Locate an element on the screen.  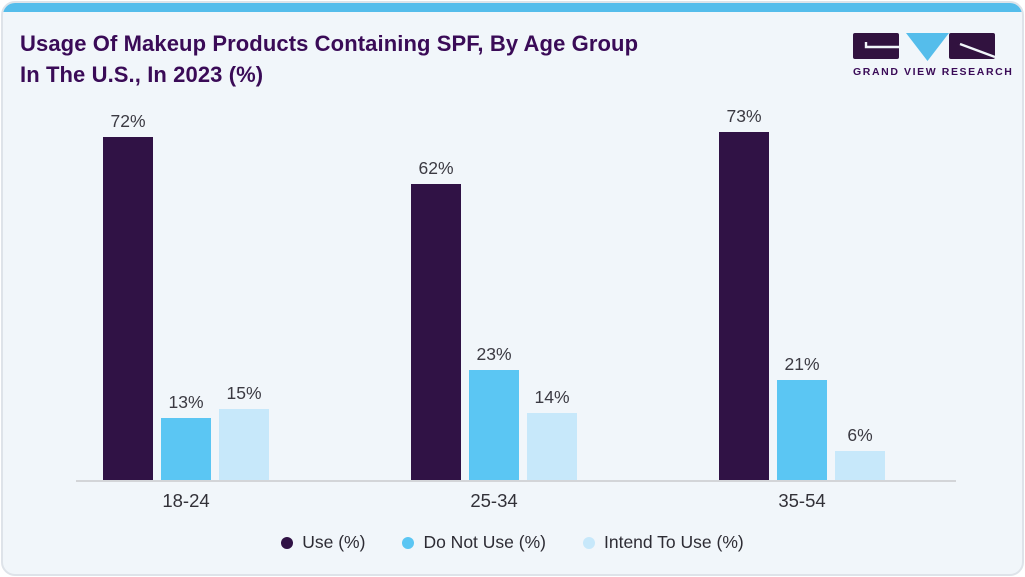
legend-label-do-not-use: Do Not Use (%) is located at coordinates (484, 542).